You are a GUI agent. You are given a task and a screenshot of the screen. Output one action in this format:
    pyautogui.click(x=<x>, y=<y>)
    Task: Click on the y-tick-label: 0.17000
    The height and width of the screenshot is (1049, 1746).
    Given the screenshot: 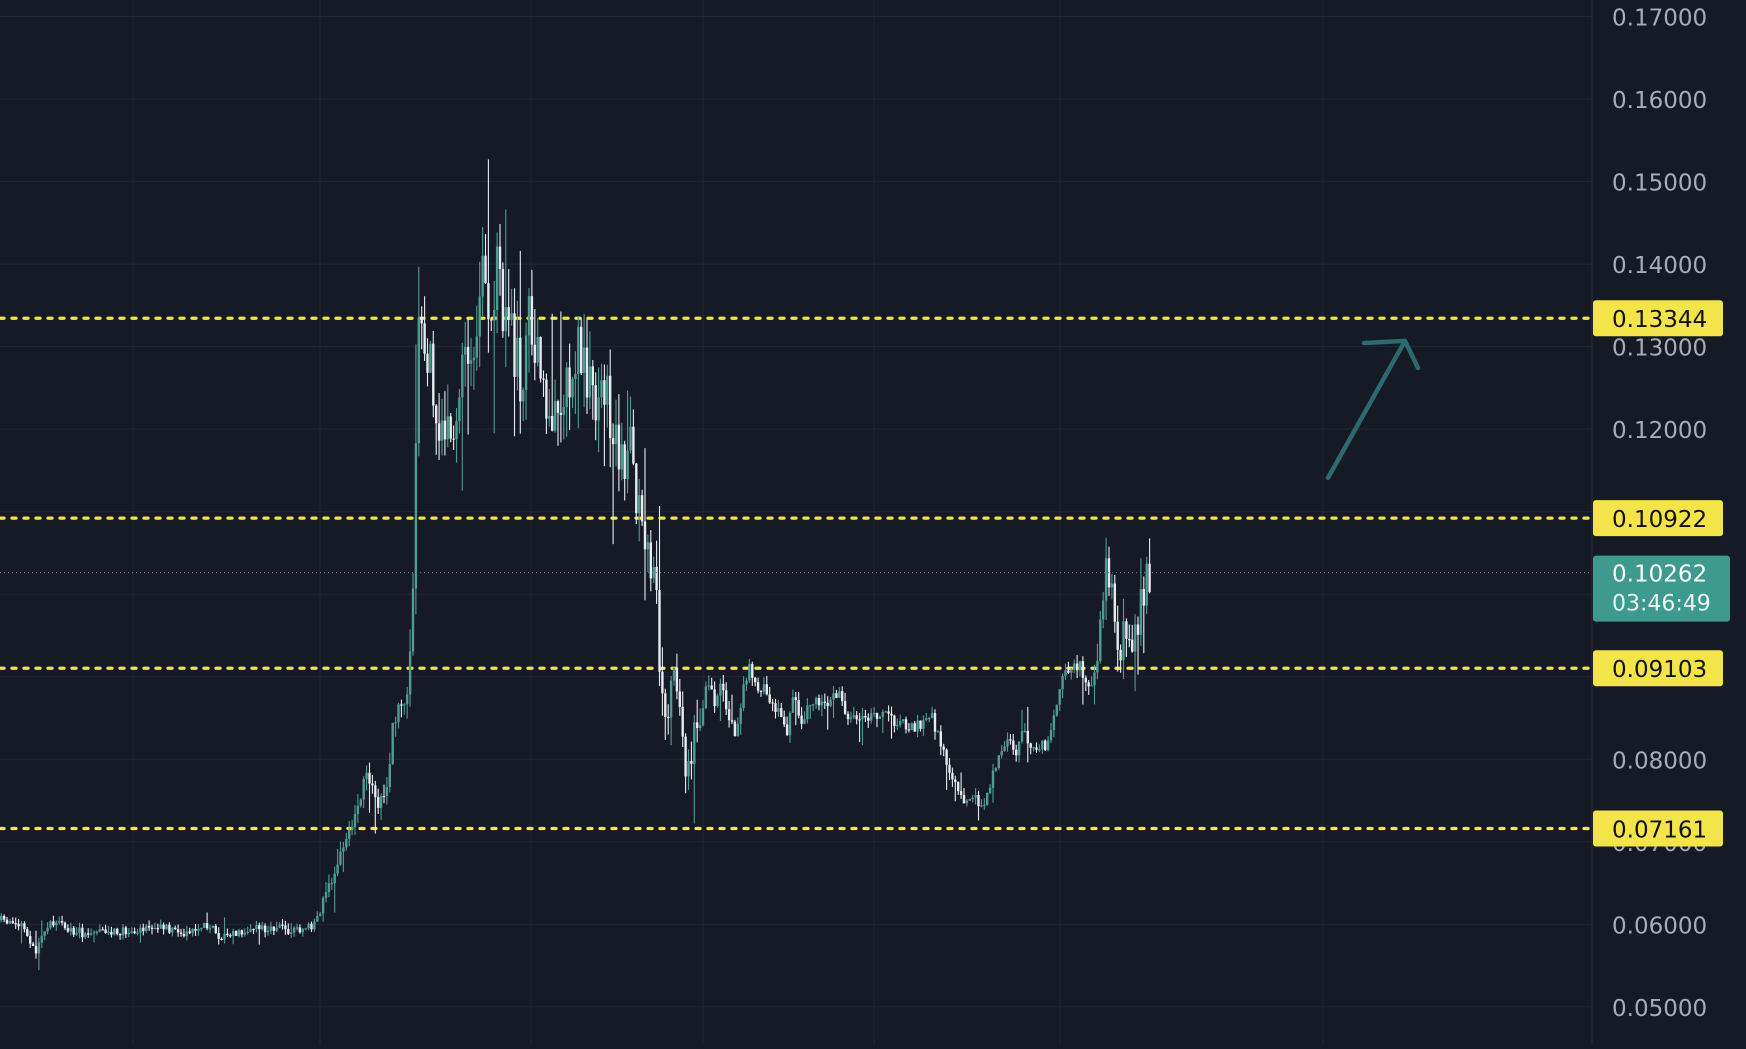 What is the action you would take?
    pyautogui.click(x=1659, y=19)
    